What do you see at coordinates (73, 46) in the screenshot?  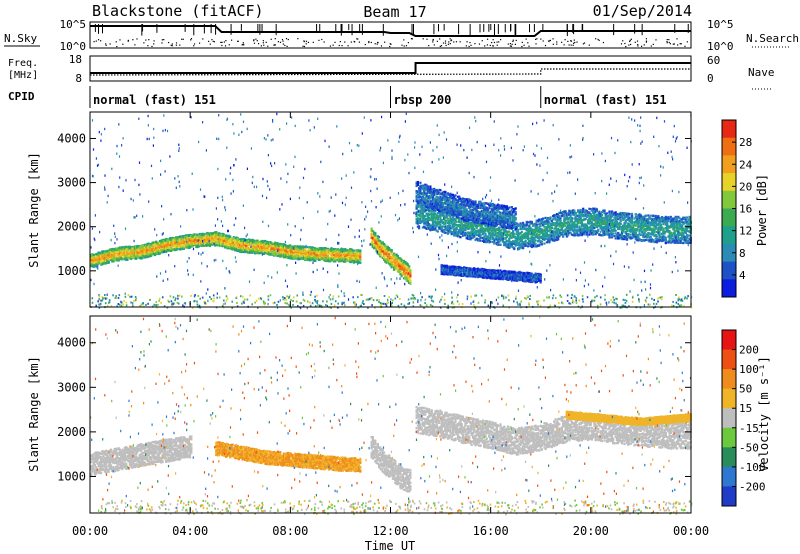 I see `sky-left-tick-bottom: 10^0` at bounding box center [73, 46].